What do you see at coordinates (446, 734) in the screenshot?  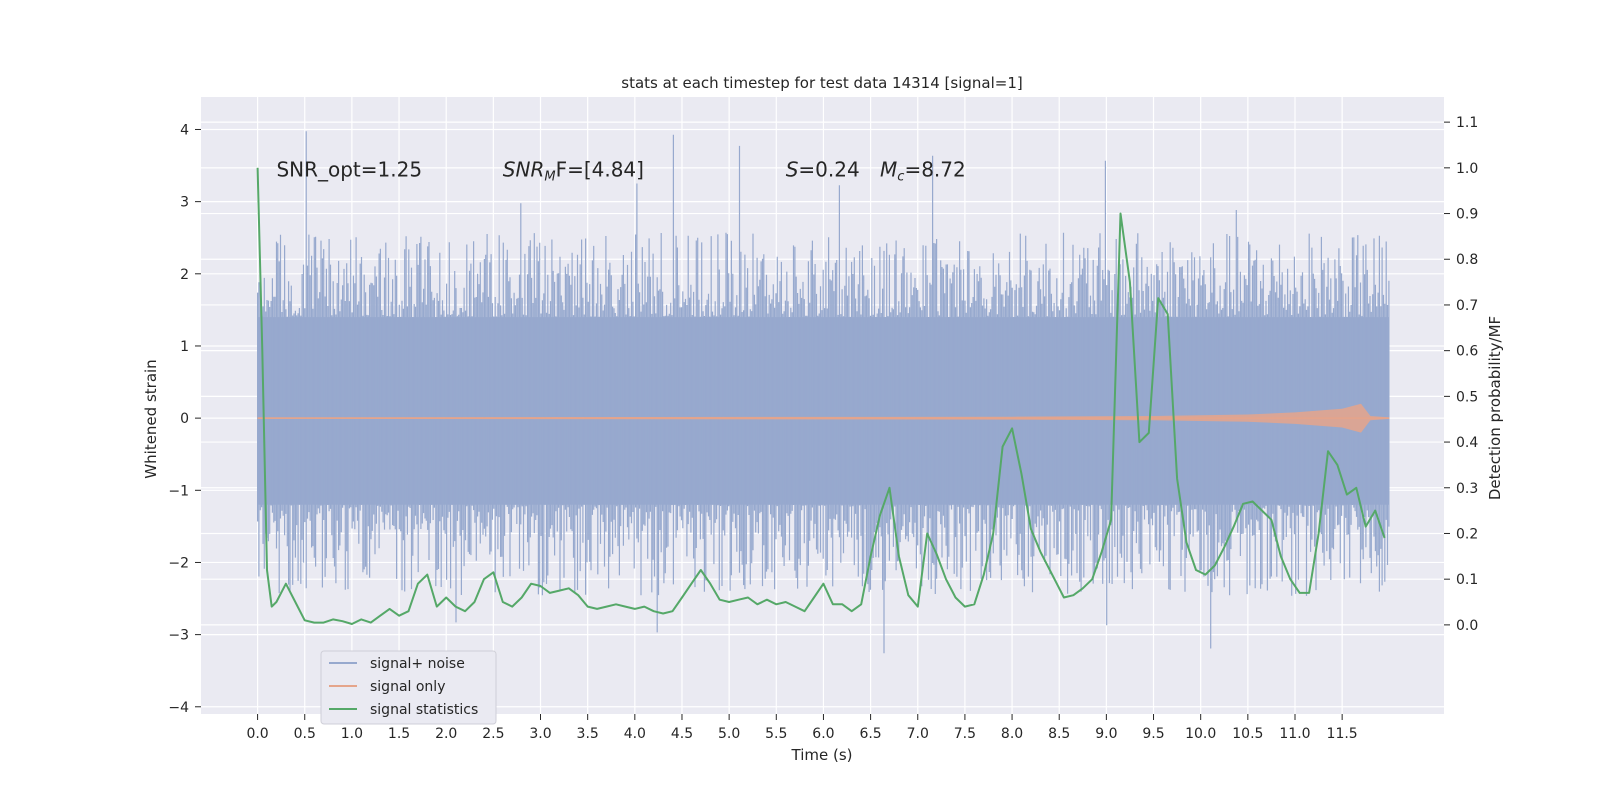 I see `x-tick-label: 2.0` at bounding box center [446, 734].